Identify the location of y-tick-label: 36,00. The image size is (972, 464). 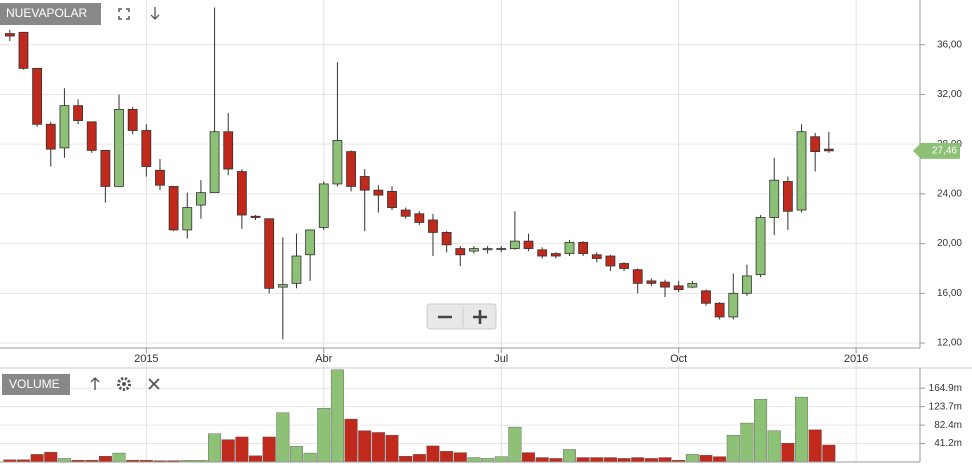
(949, 44).